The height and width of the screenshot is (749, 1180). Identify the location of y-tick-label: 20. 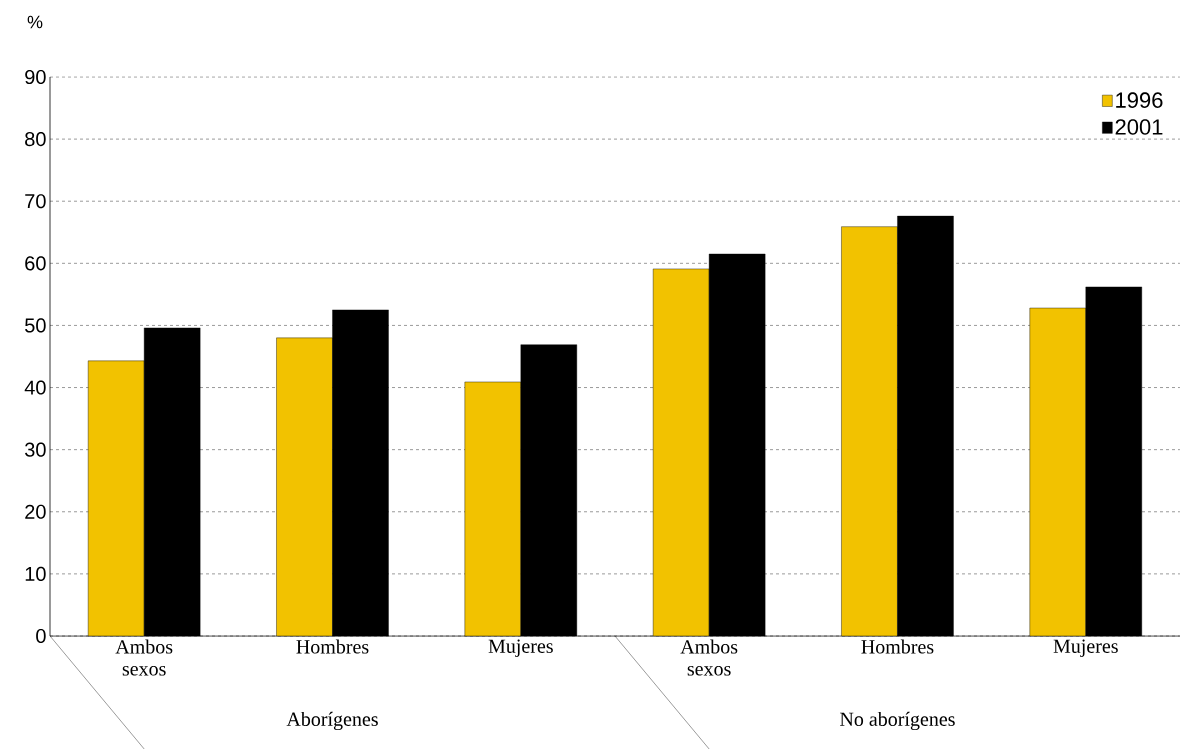
(35, 511).